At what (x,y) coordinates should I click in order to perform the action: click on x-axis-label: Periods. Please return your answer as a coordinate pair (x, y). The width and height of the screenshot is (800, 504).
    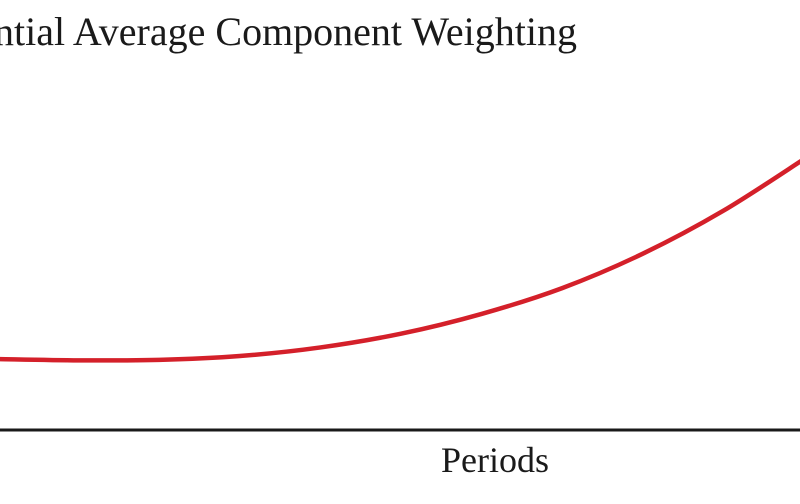
    Looking at the image, I should click on (495, 460).